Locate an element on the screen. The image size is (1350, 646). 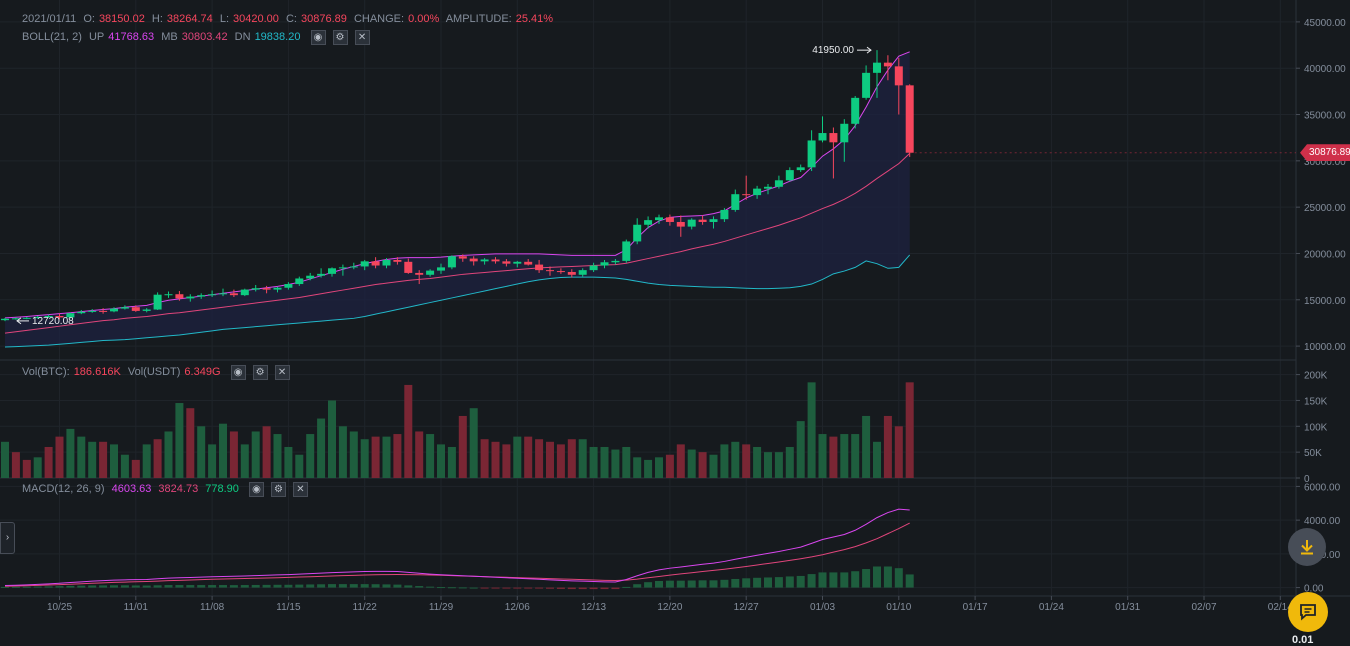
high-arrow-head is located at coordinates (869, 50).